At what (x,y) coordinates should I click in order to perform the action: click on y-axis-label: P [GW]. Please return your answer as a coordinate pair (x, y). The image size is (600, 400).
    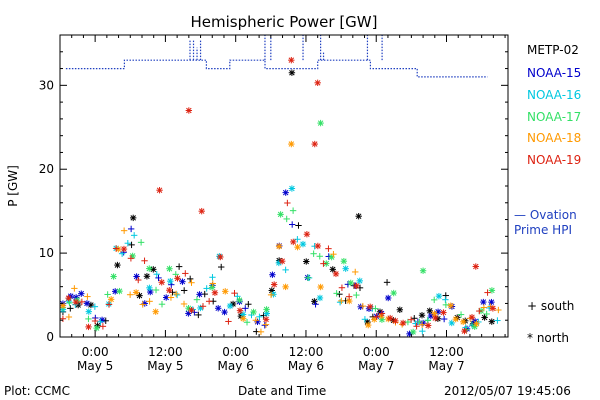
    Looking at the image, I should click on (13, 186).